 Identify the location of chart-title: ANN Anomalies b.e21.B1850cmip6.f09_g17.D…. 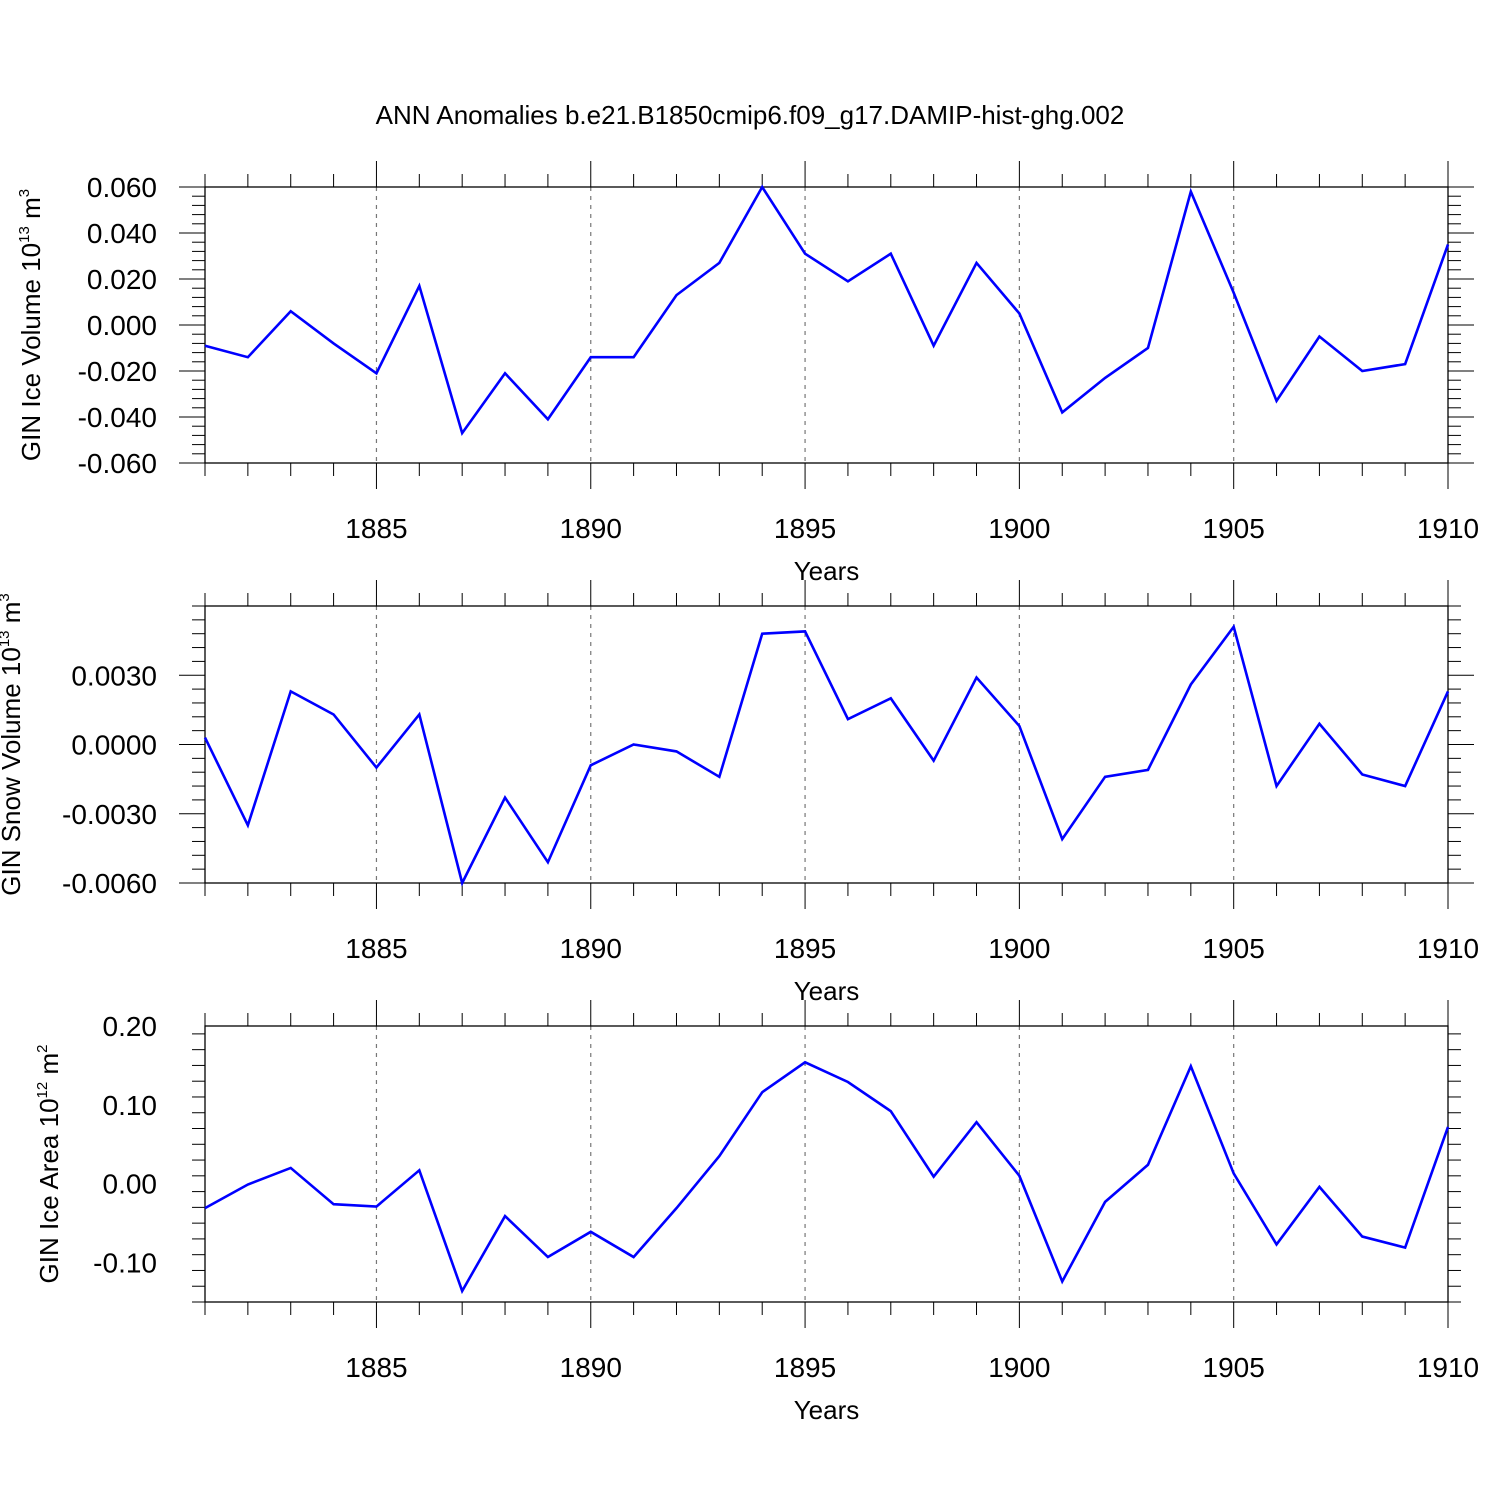
(750, 115).